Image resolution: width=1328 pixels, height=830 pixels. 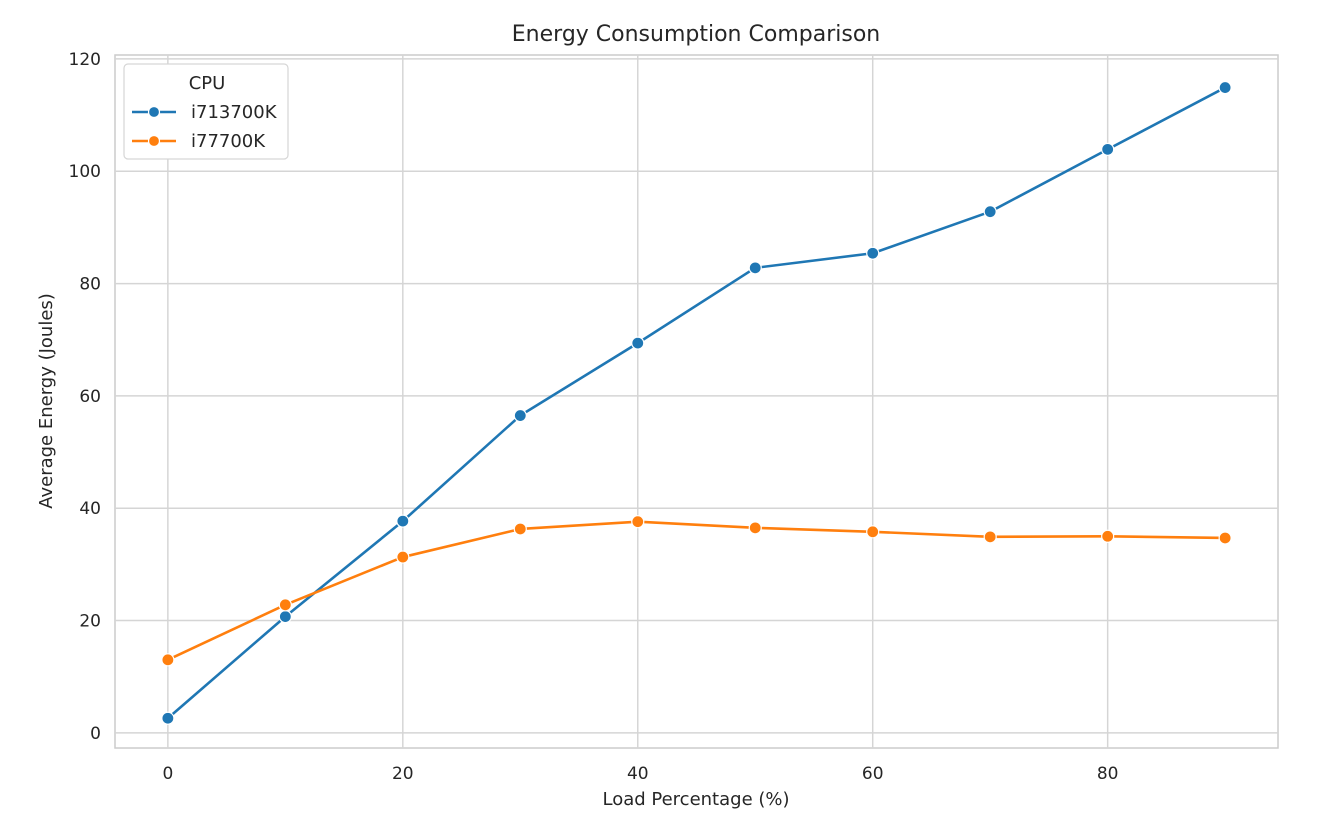 I want to click on legend-box, so click(x=206, y=111).